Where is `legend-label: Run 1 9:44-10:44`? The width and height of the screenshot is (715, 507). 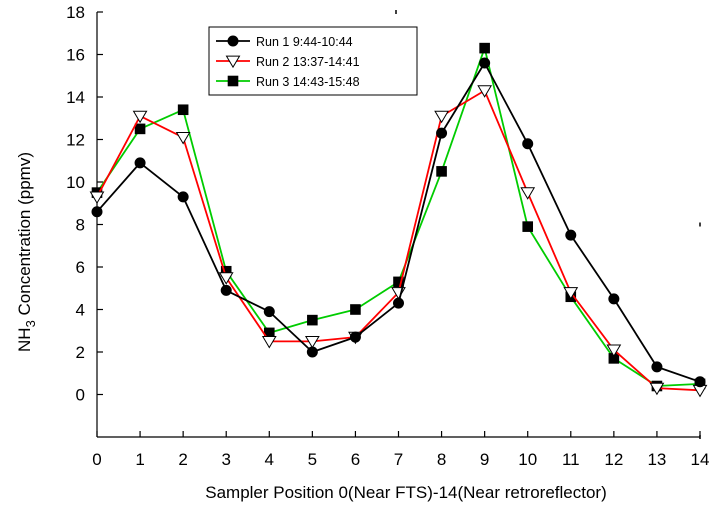
legend-label: Run 1 9:44-10:44 is located at coordinates (304, 42).